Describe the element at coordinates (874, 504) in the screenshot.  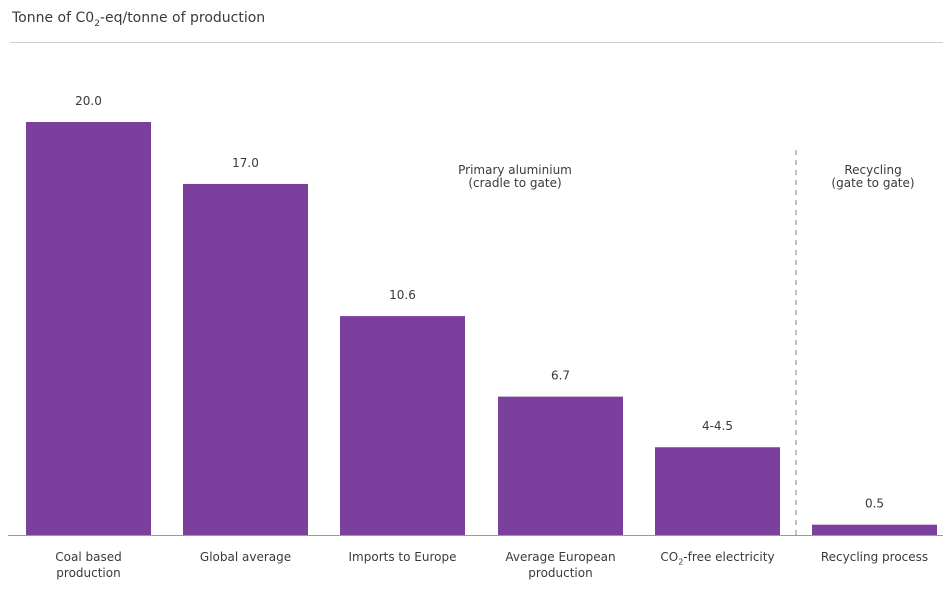
I see `value-label-5: 0.5` at that location.